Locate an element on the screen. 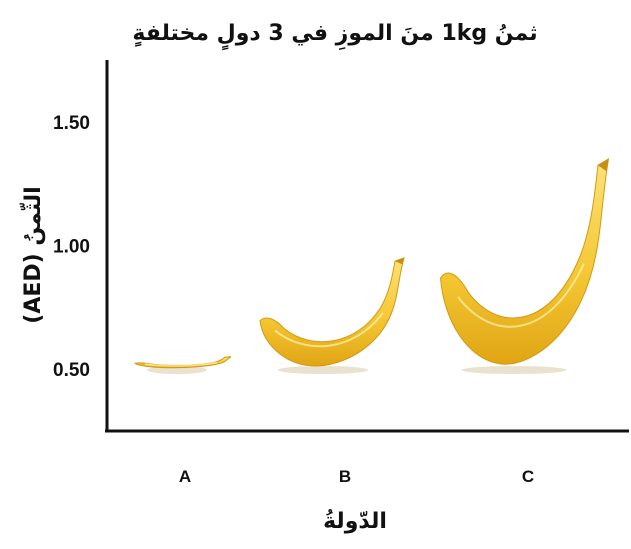 The height and width of the screenshot is (549, 631). x-tick-label: C is located at coordinates (528, 476).